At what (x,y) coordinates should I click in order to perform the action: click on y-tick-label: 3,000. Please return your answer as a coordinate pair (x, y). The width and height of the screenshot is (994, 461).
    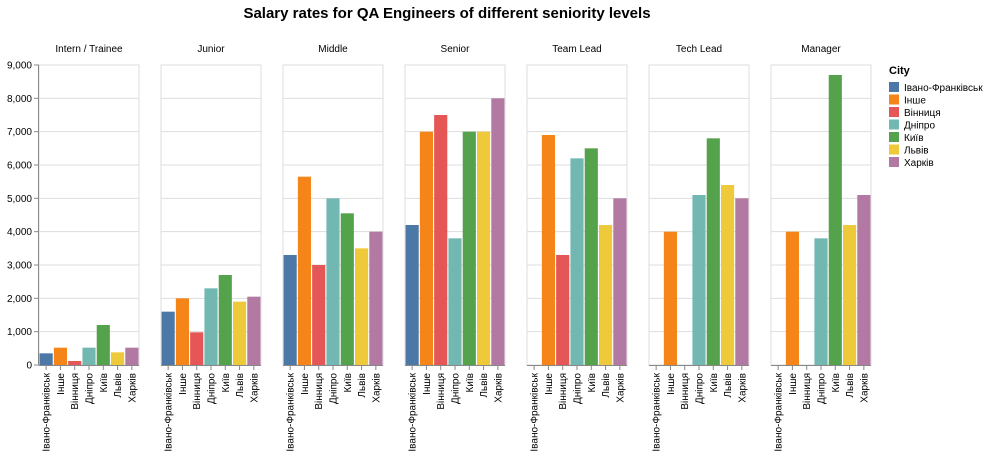
    Looking at the image, I should click on (19, 266).